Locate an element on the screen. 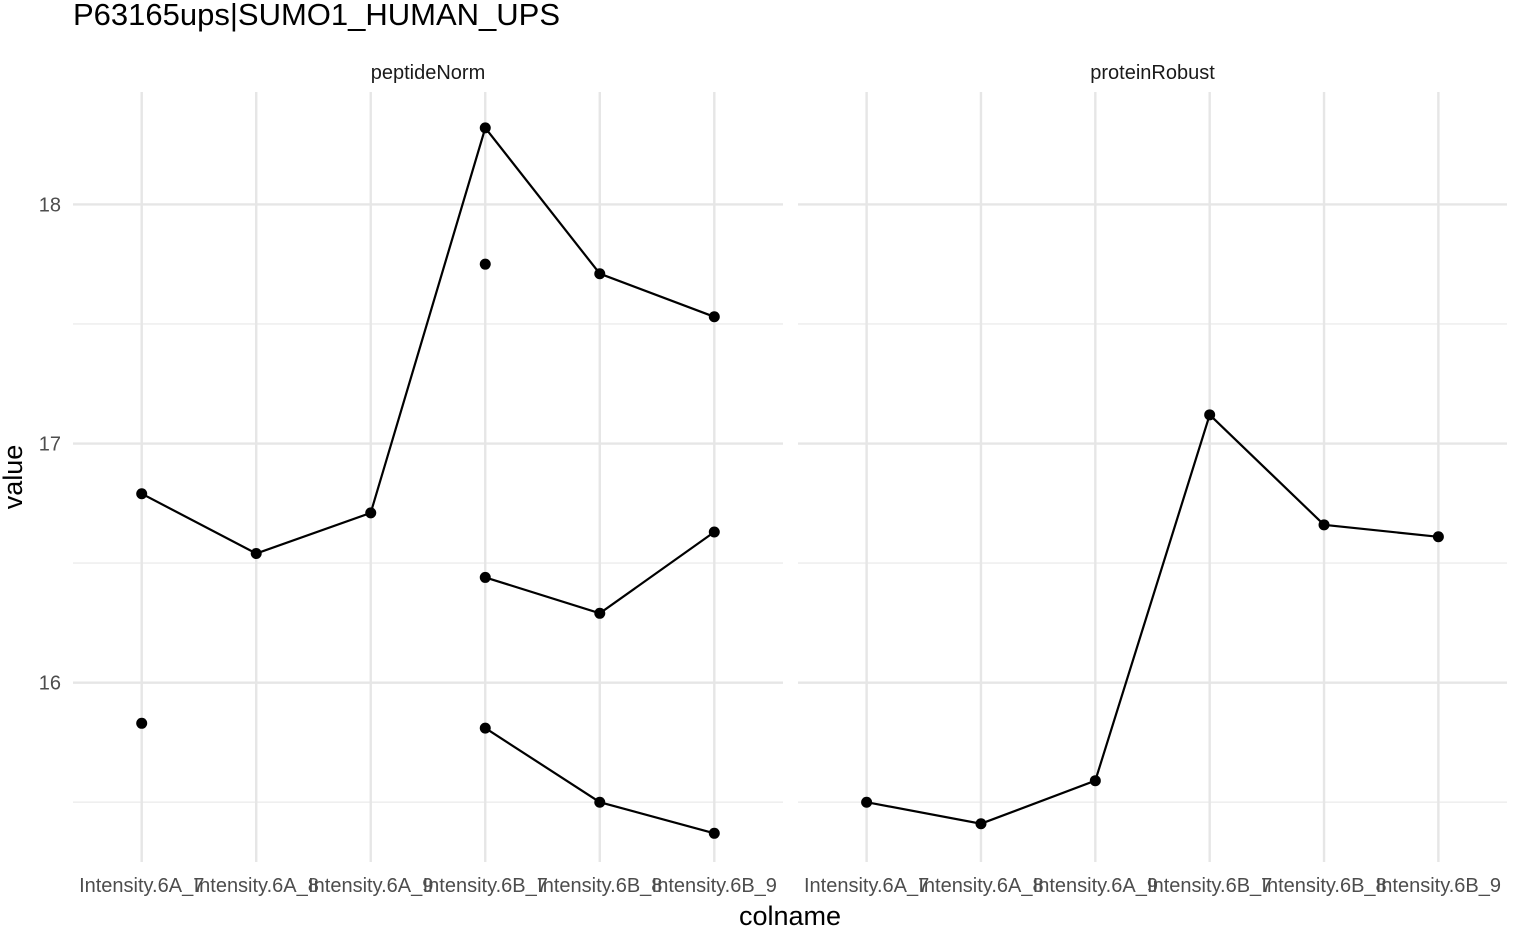  y-tick-label: 17 is located at coordinates (50, 445).